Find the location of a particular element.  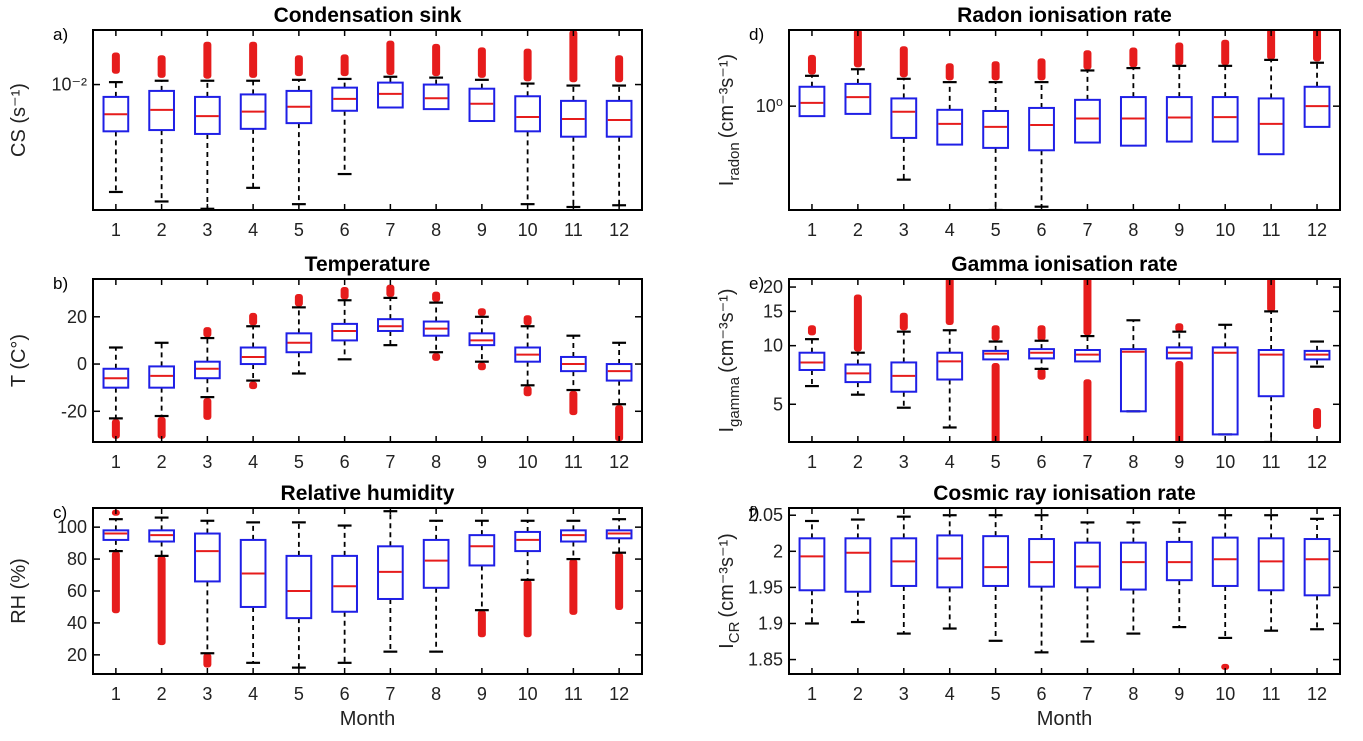

plot-area is located at coordinates (1064, 360).